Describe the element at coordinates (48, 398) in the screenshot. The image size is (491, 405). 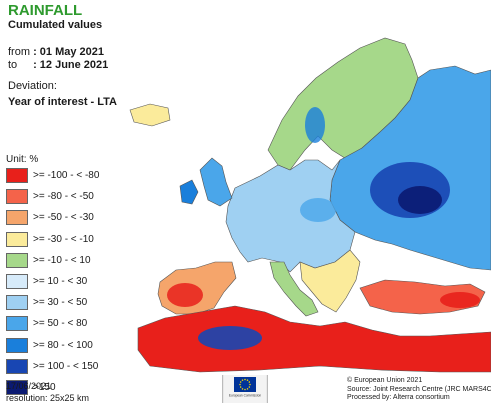
I see `resolution-label: resolution: 25x25 km` at that location.